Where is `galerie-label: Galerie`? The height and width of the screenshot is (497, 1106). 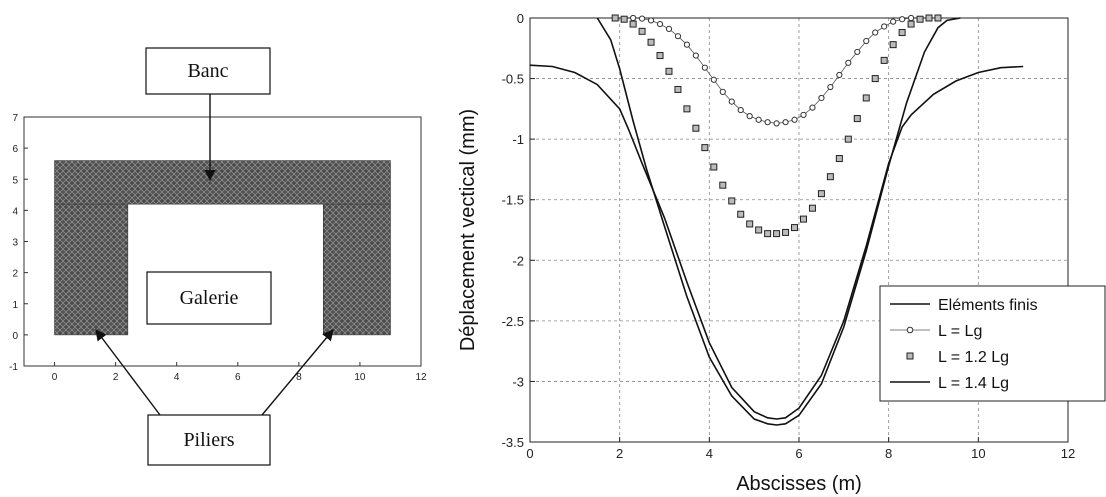 galerie-label: Galerie is located at coordinates (209, 298).